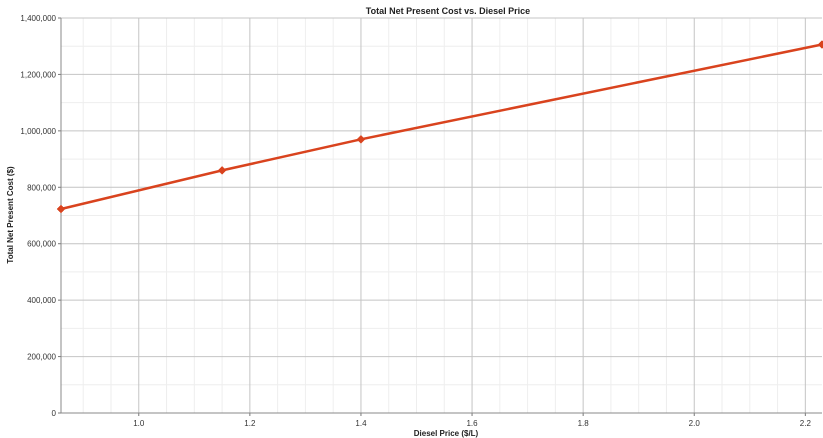 The width and height of the screenshot is (823, 438). I want to click on y-tick-label: 800,000, so click(41, 187).